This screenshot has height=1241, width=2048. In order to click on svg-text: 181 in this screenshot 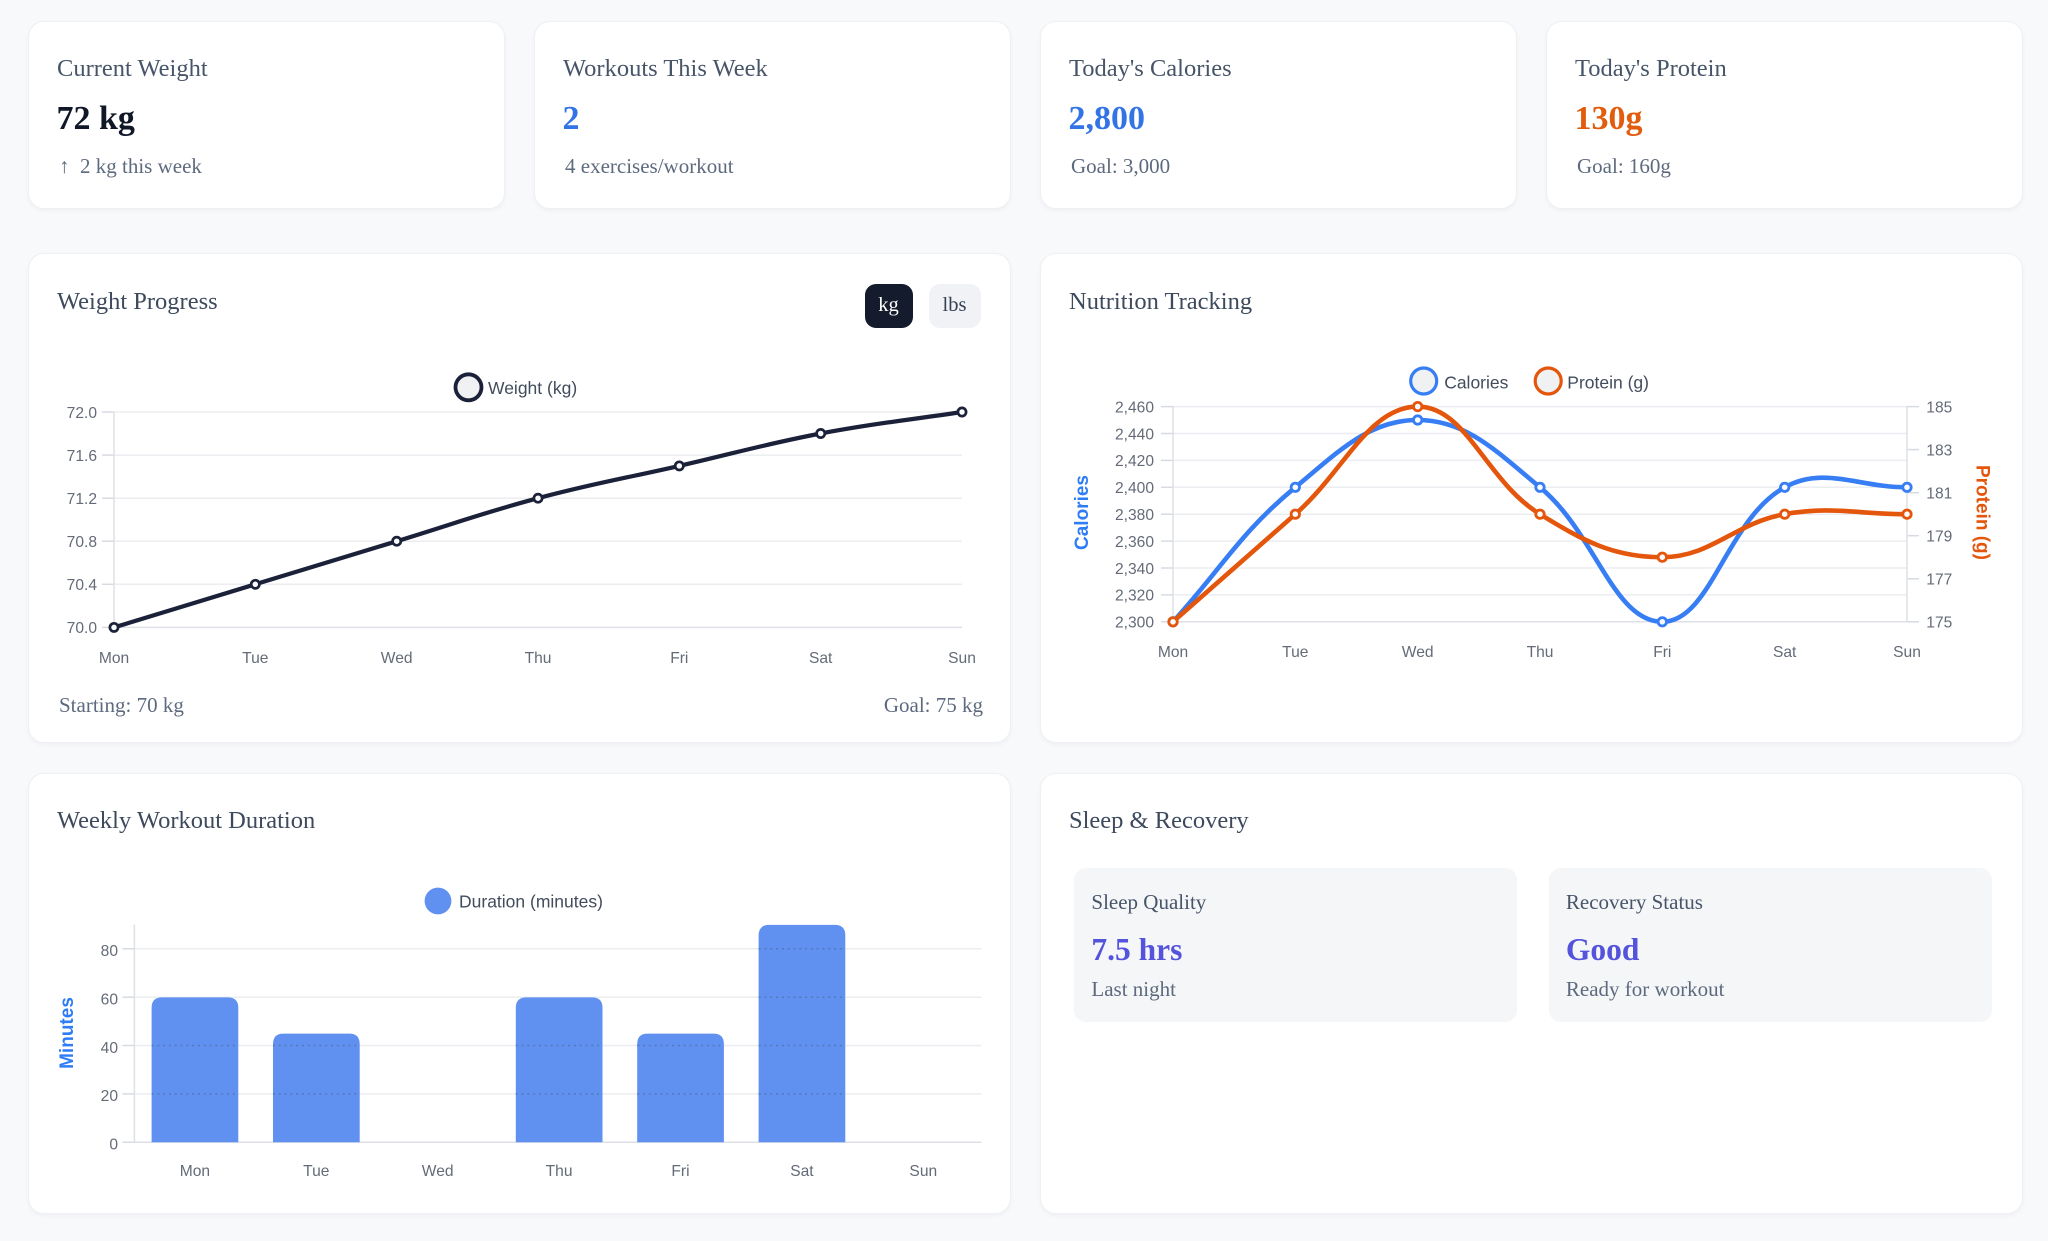, I will do `click(1939, 494)`.